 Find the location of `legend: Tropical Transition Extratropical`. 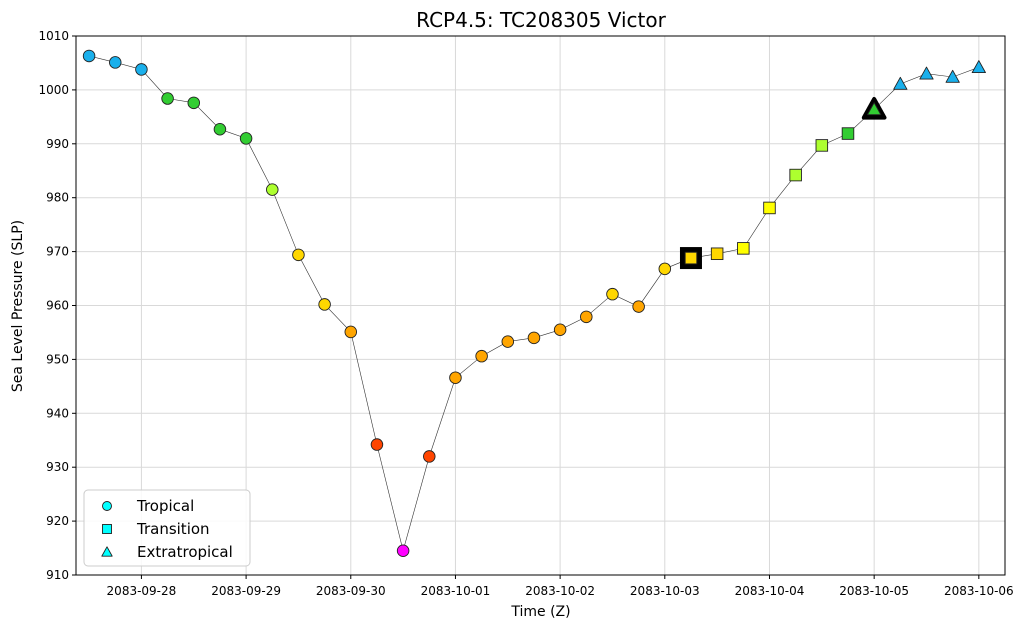

legend: Tropical Transition Extratropical is located at coordinates (167, 528).